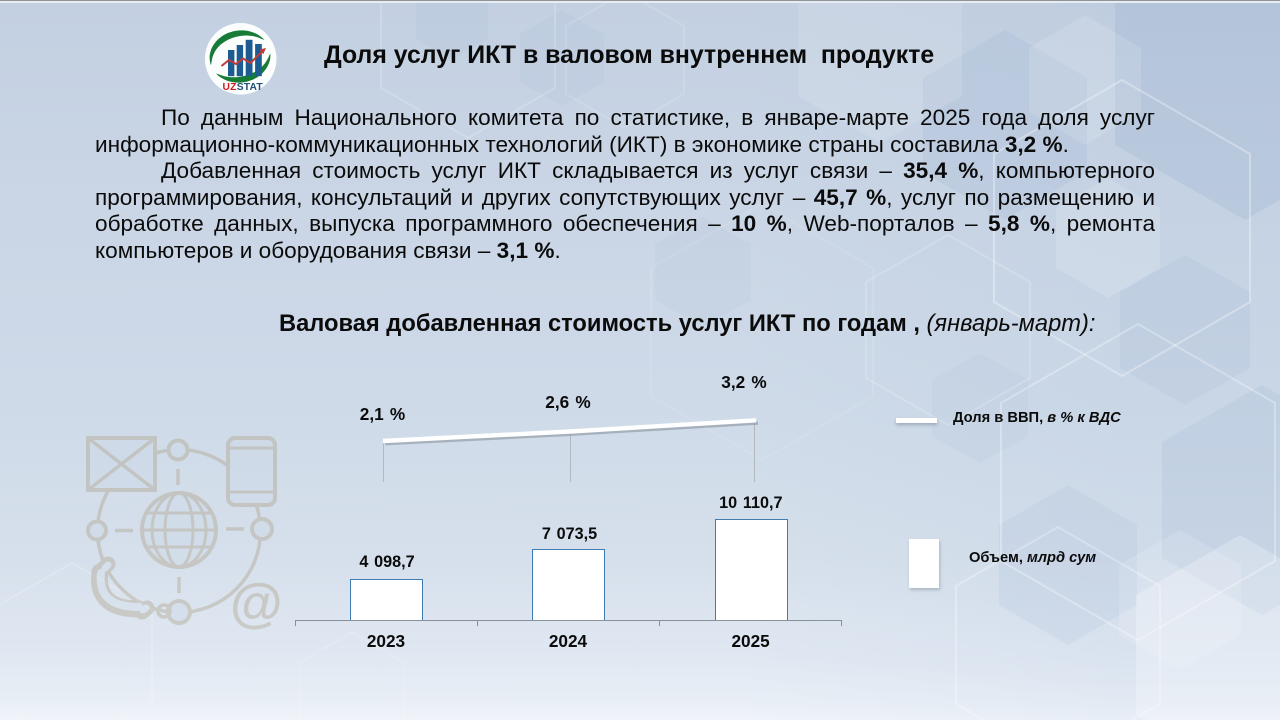 This screenshot has height=720, width=1280. I want to click on svg-text: UZSTAT, so click(243, 87).